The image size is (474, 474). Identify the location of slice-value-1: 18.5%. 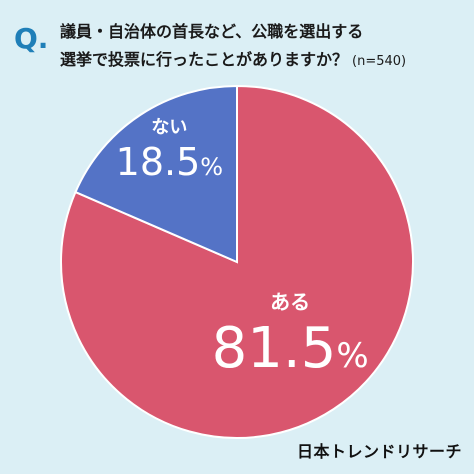
(169, 162).